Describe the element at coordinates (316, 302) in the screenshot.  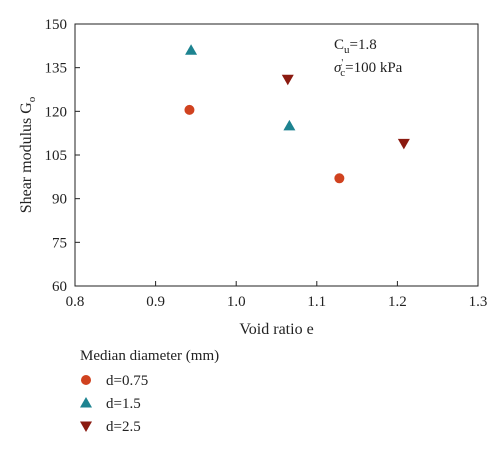
I see `x-tick-label: 1.1` at that location.